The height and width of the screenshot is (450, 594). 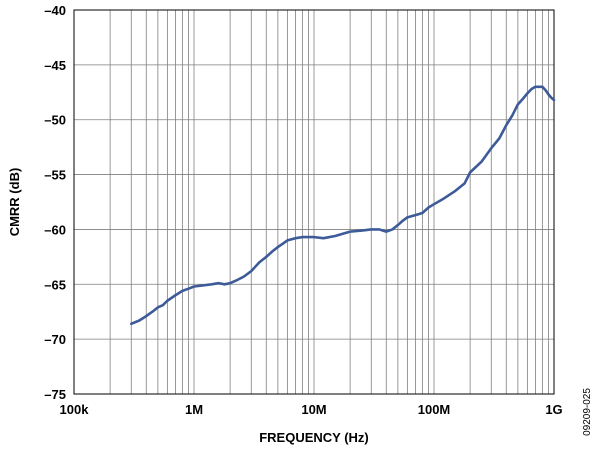 What do you see at coordinates (587, 412) in the screenshot?
I see `figure-id-label: 09209-025` at bounding box center [587, 412].